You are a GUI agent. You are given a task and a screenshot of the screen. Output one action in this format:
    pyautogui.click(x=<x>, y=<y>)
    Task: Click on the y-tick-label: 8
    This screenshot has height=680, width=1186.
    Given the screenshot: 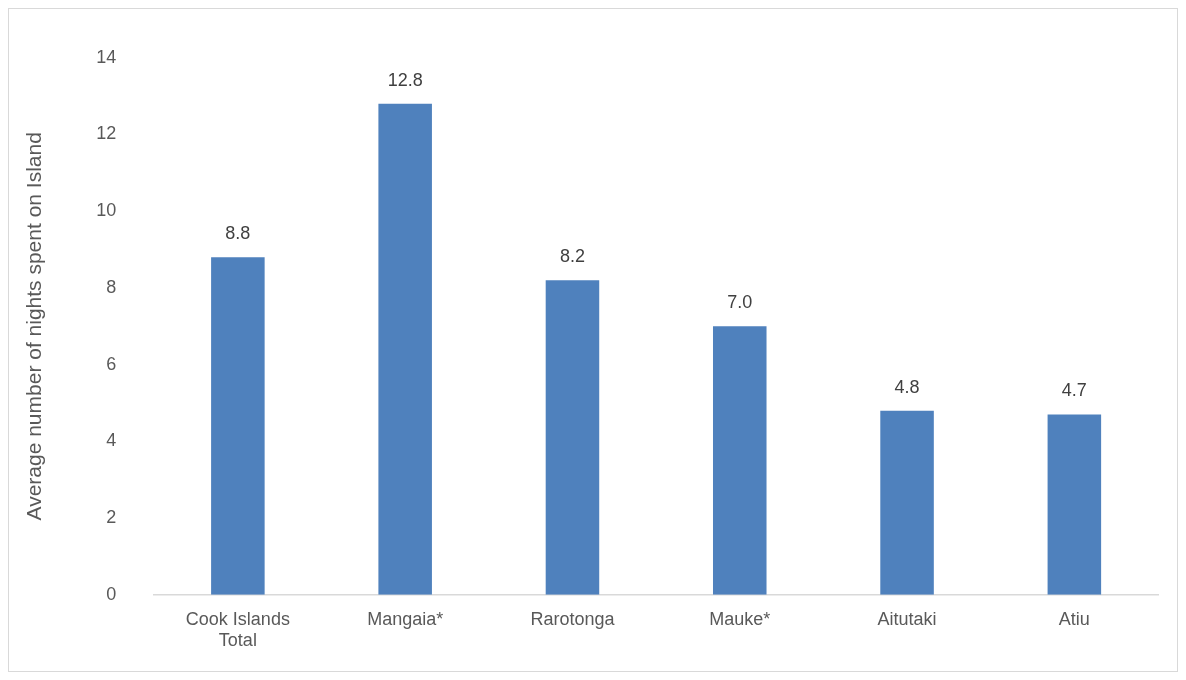 What is the action you would take?
    pyautogui.click(x=111, y=286)
    